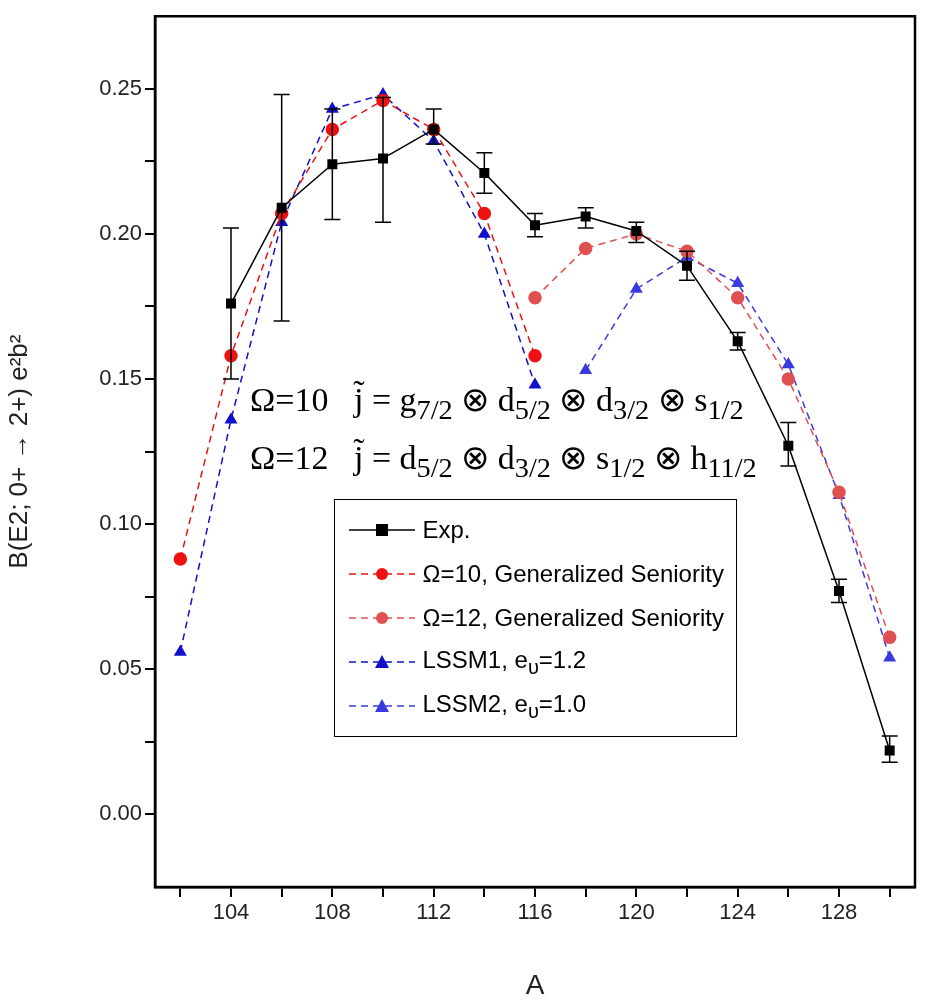 This screenshot has width=932, height=1007. What do you see at coordinates (535, 984) in the screenshot?
I see `x-axis-title: A` at bounding box center [535, 984].